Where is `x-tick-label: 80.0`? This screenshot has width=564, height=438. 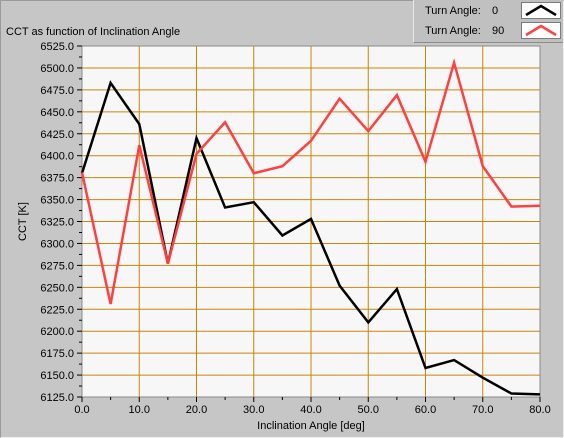
x-tick-label: 80.0 is located at coordinates (539, 410).